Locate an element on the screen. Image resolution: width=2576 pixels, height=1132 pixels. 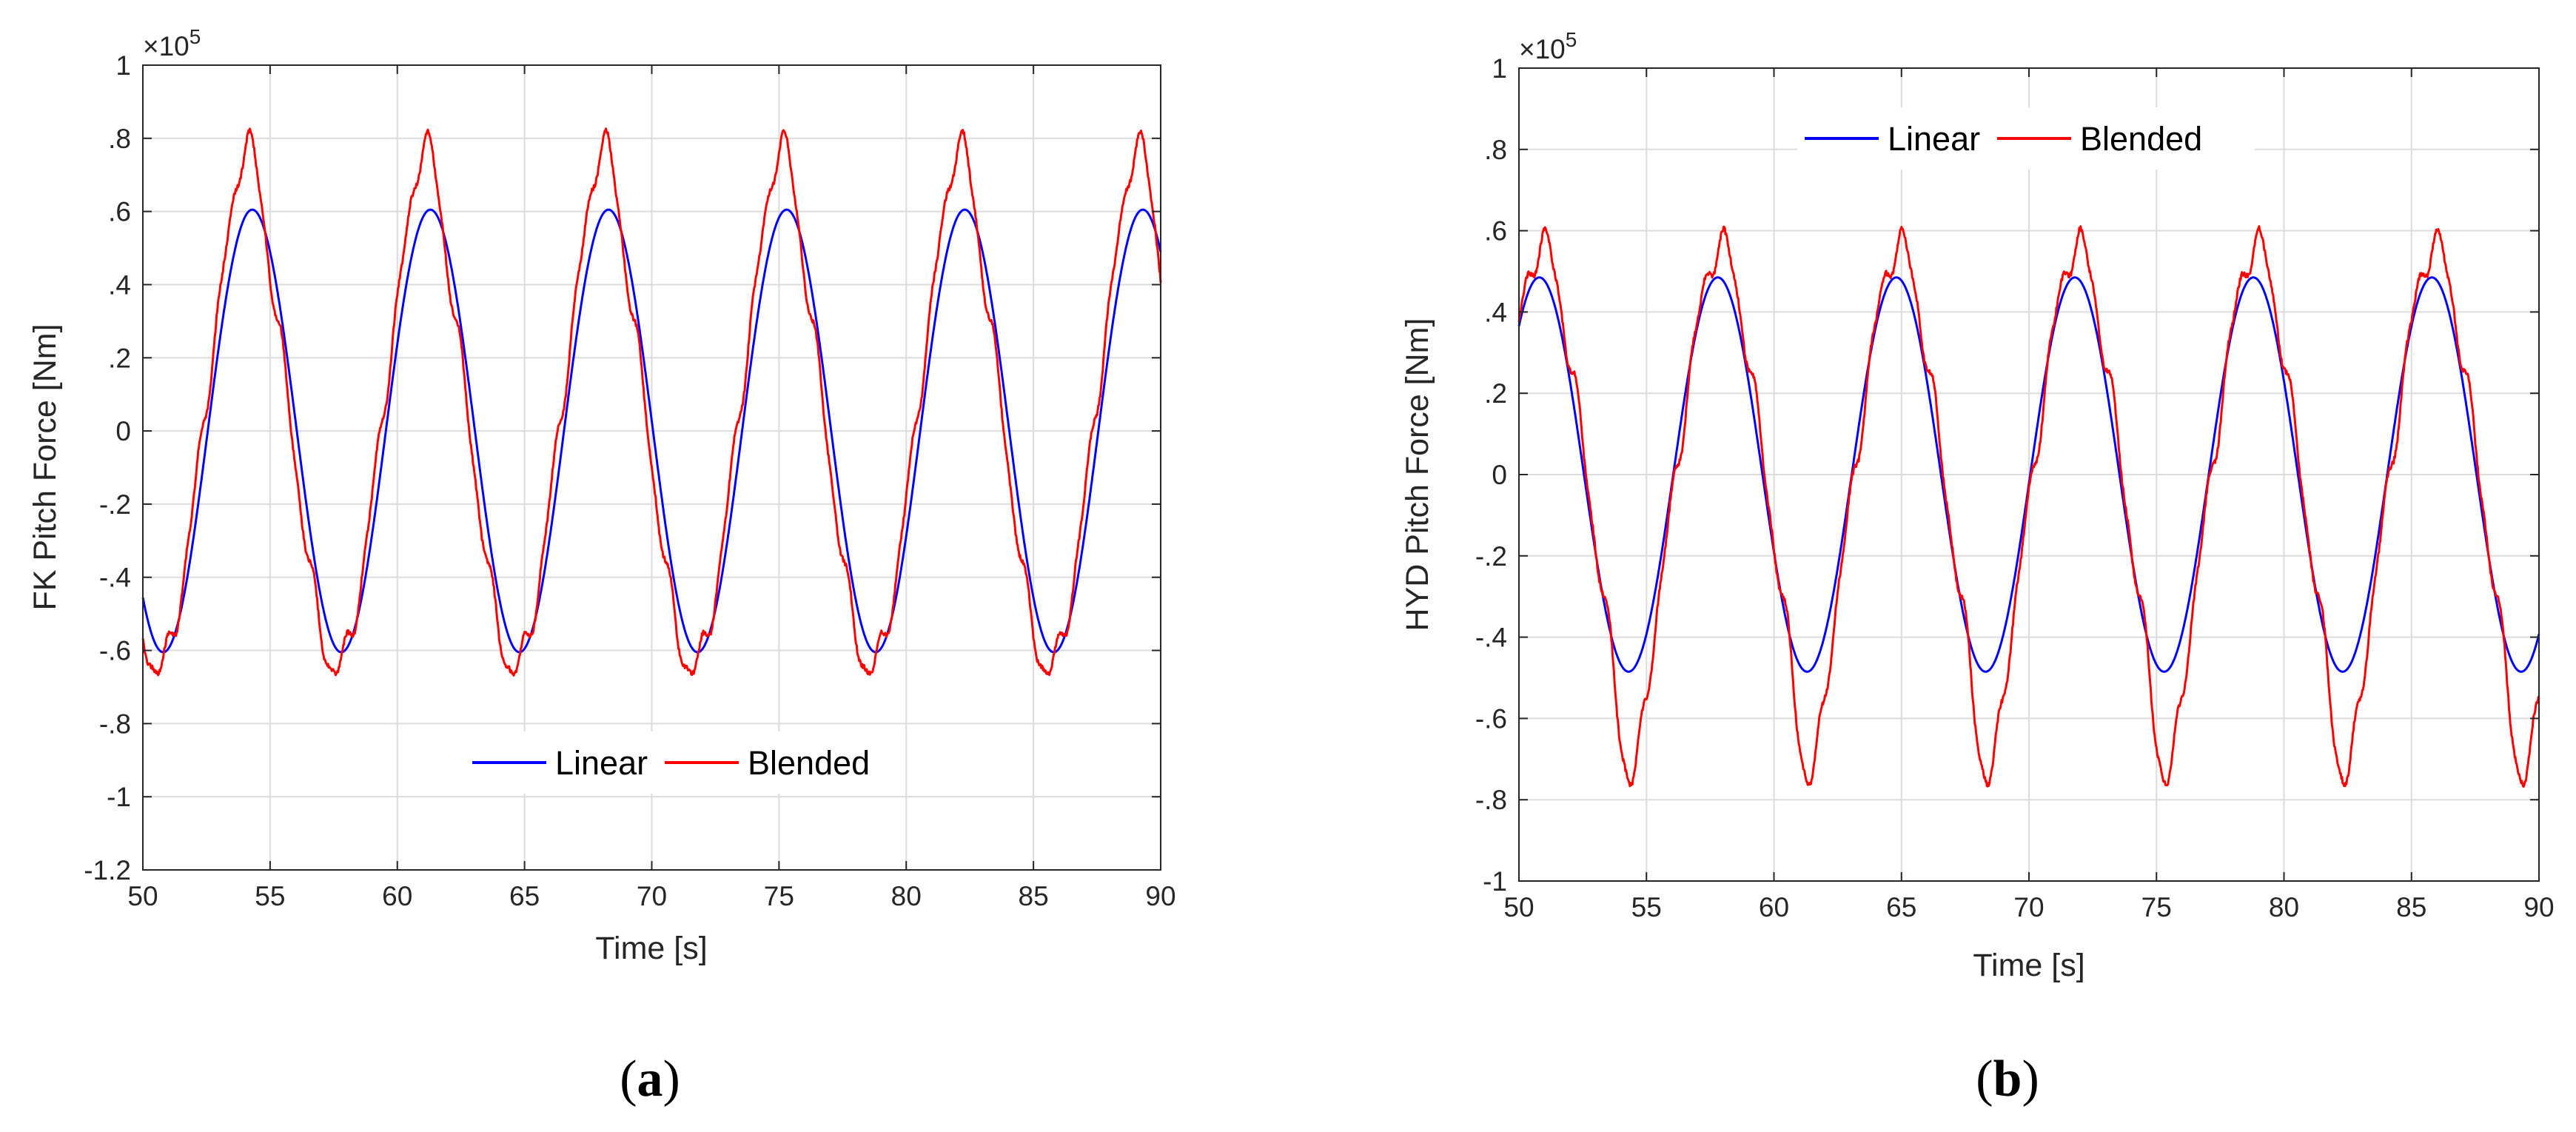
caption-letter: a is located at coordinates (650, 1079).